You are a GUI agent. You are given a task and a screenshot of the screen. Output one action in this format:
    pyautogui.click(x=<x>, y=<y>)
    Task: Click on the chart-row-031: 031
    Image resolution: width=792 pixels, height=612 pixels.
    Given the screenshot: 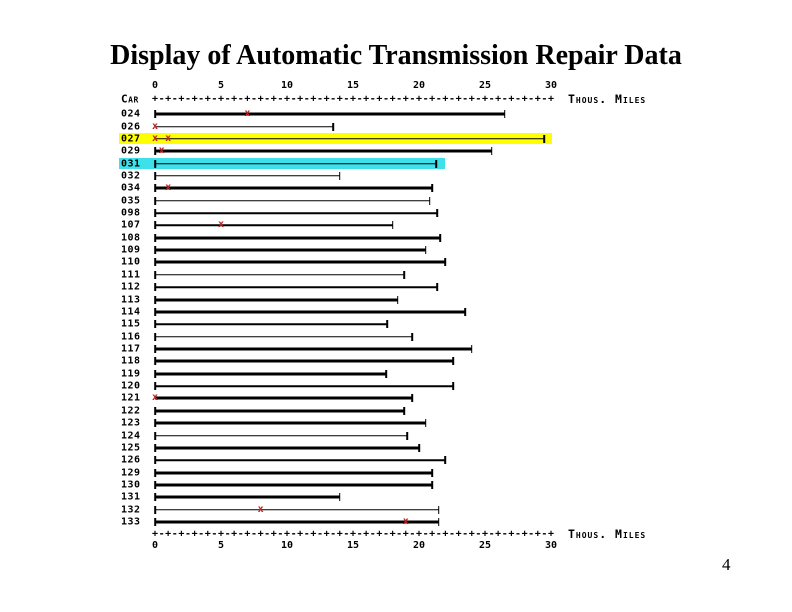 What is the action you would take?
    pyautogui.click(x=430, y=163)
    